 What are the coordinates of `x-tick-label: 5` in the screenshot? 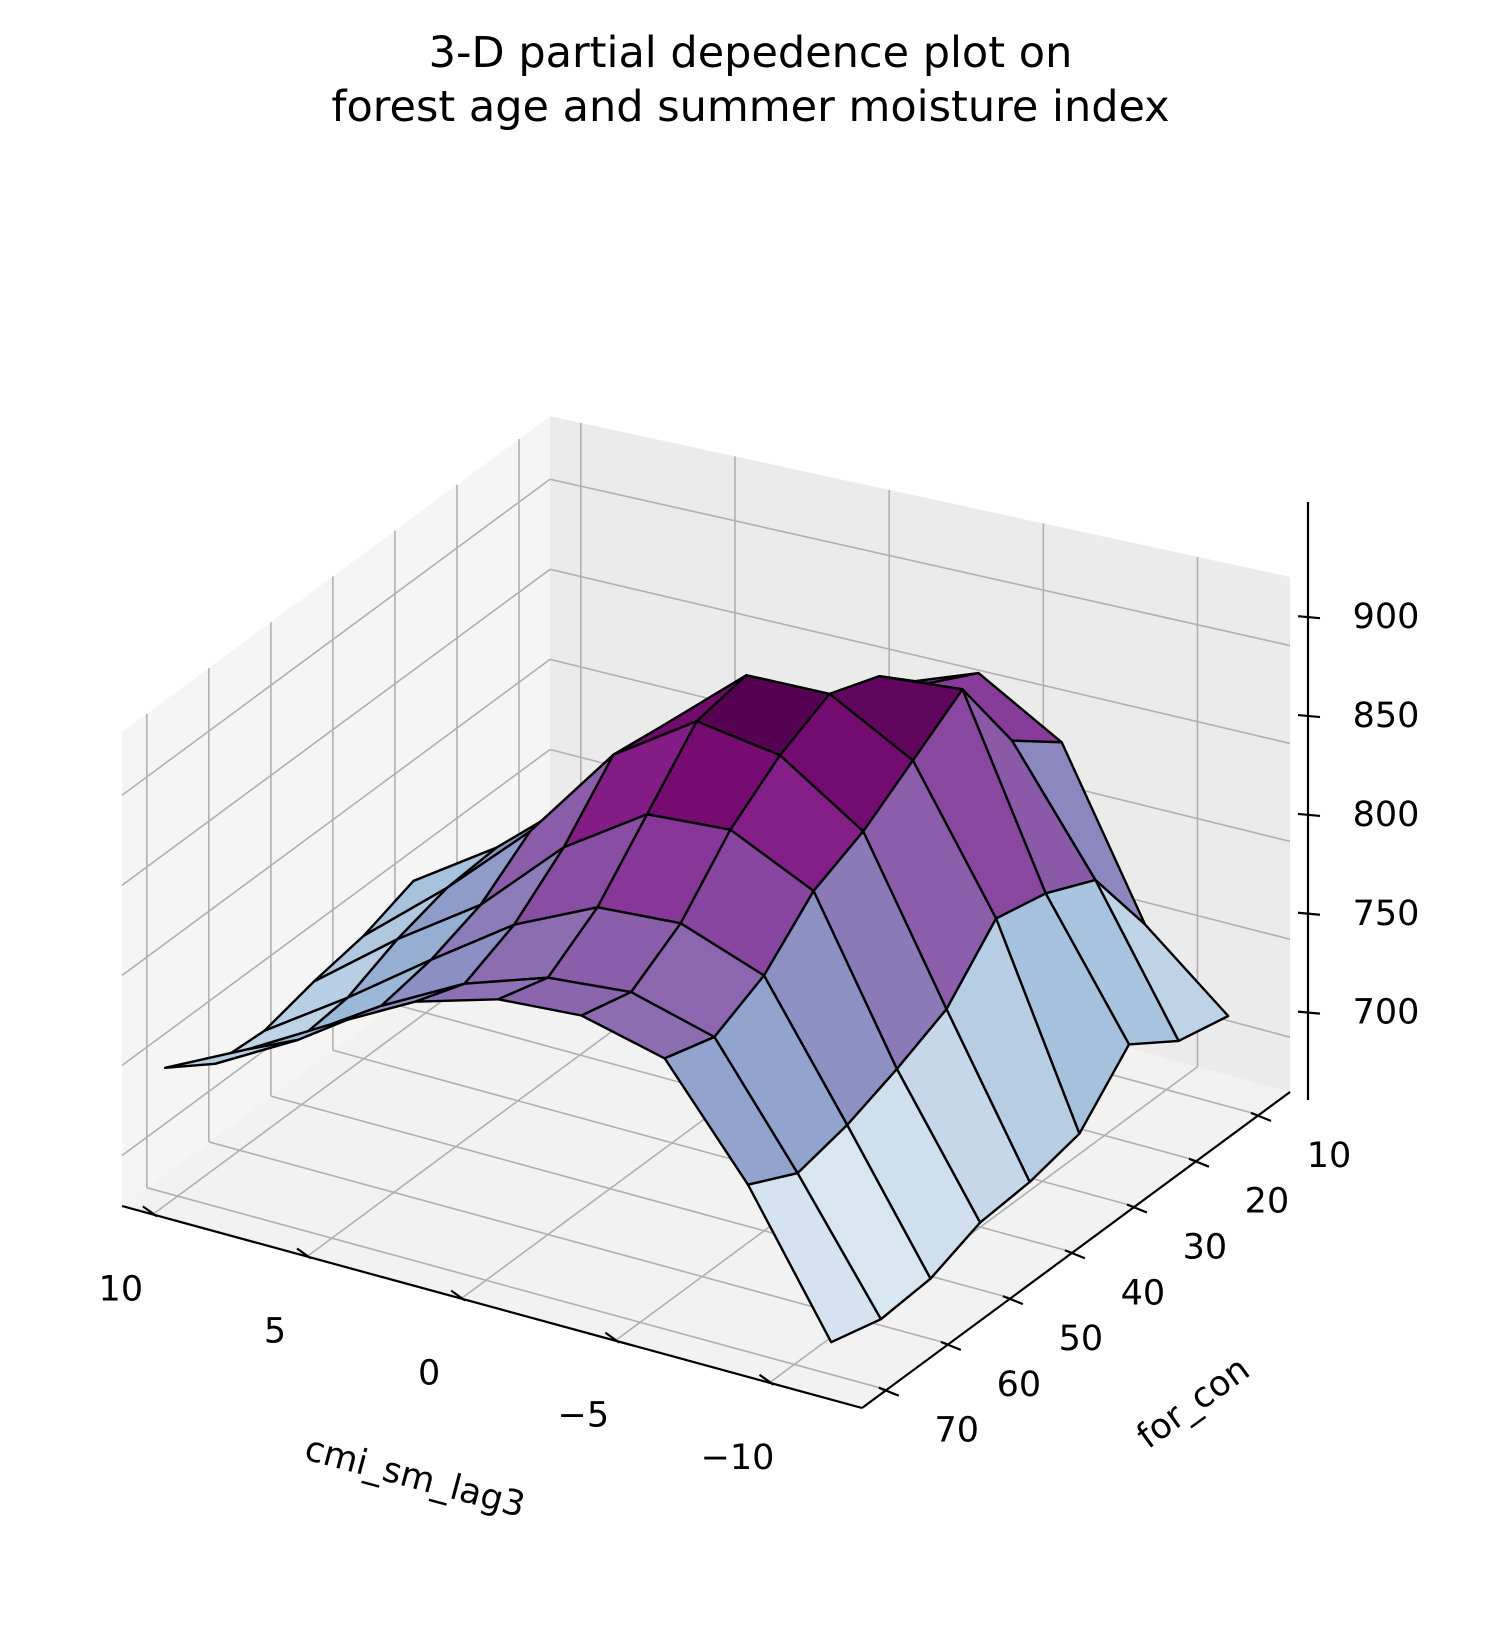 It's located at (275, 1332).